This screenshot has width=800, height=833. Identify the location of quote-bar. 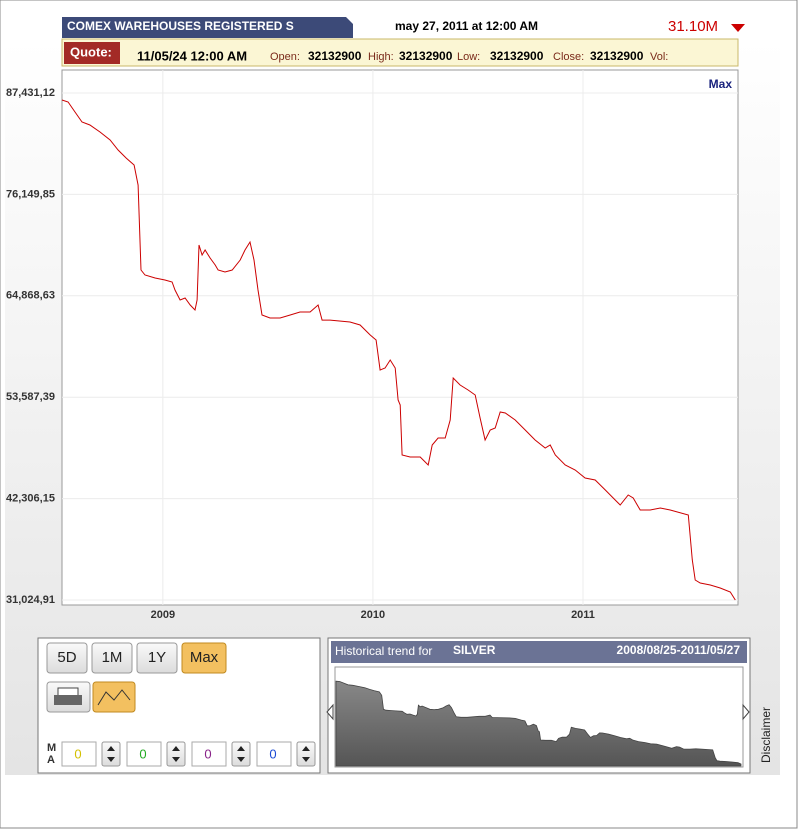
(400, 52).